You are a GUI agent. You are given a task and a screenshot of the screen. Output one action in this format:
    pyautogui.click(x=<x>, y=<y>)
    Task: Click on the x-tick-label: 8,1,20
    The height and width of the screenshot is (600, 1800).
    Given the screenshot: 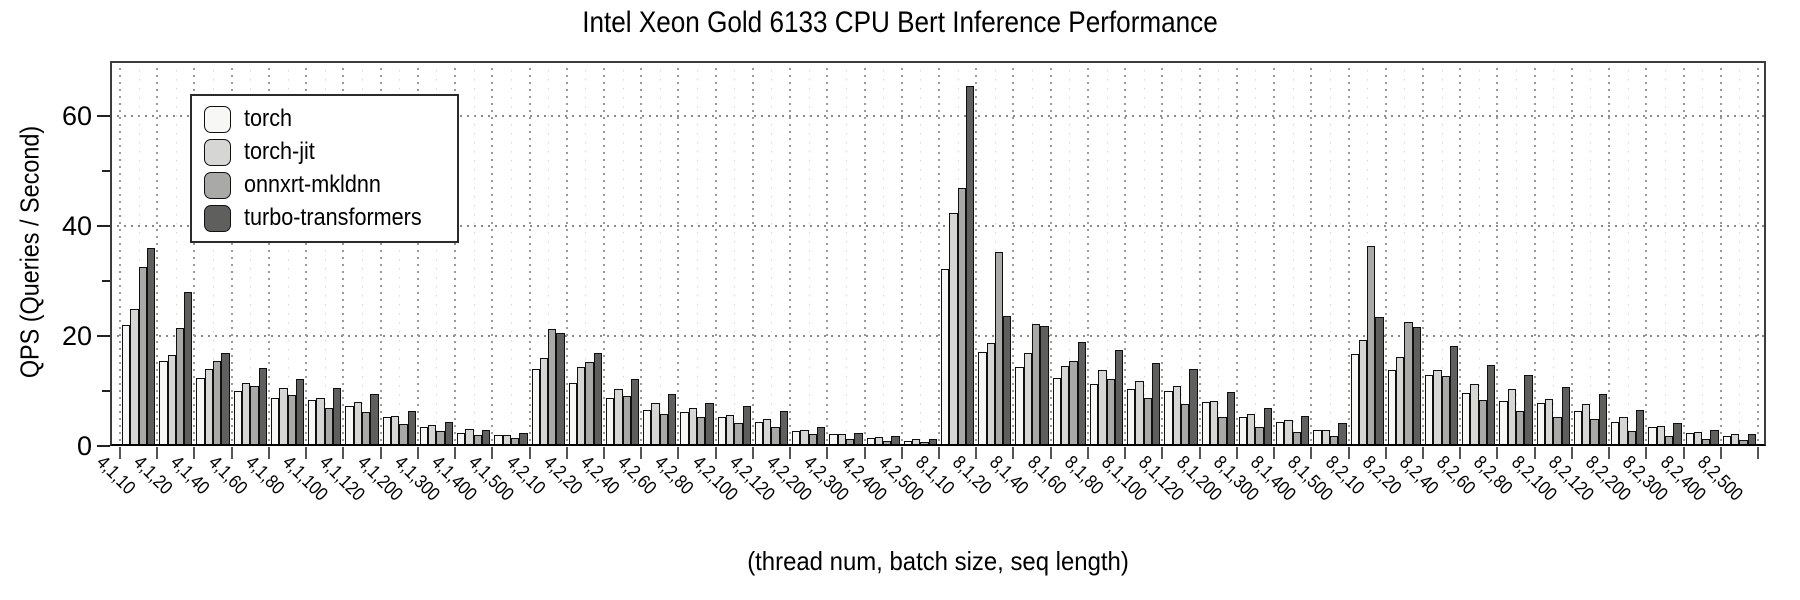 What is the action you would take?
    pyautogui.click(x=972, y=475)
    